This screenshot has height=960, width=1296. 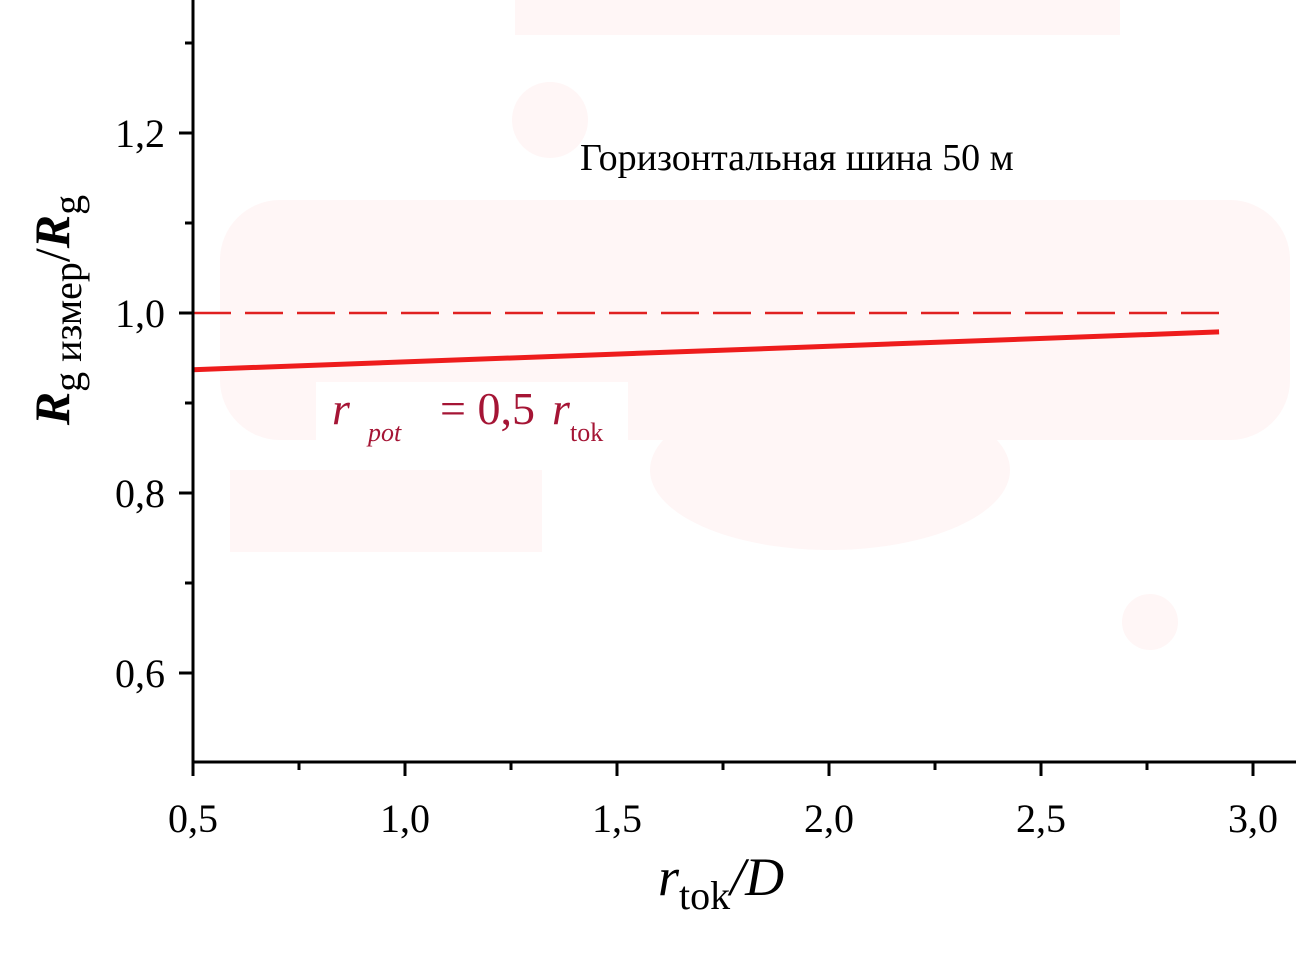 I want to click on y-tick-label: 1,2, so click(x=140, y=133).